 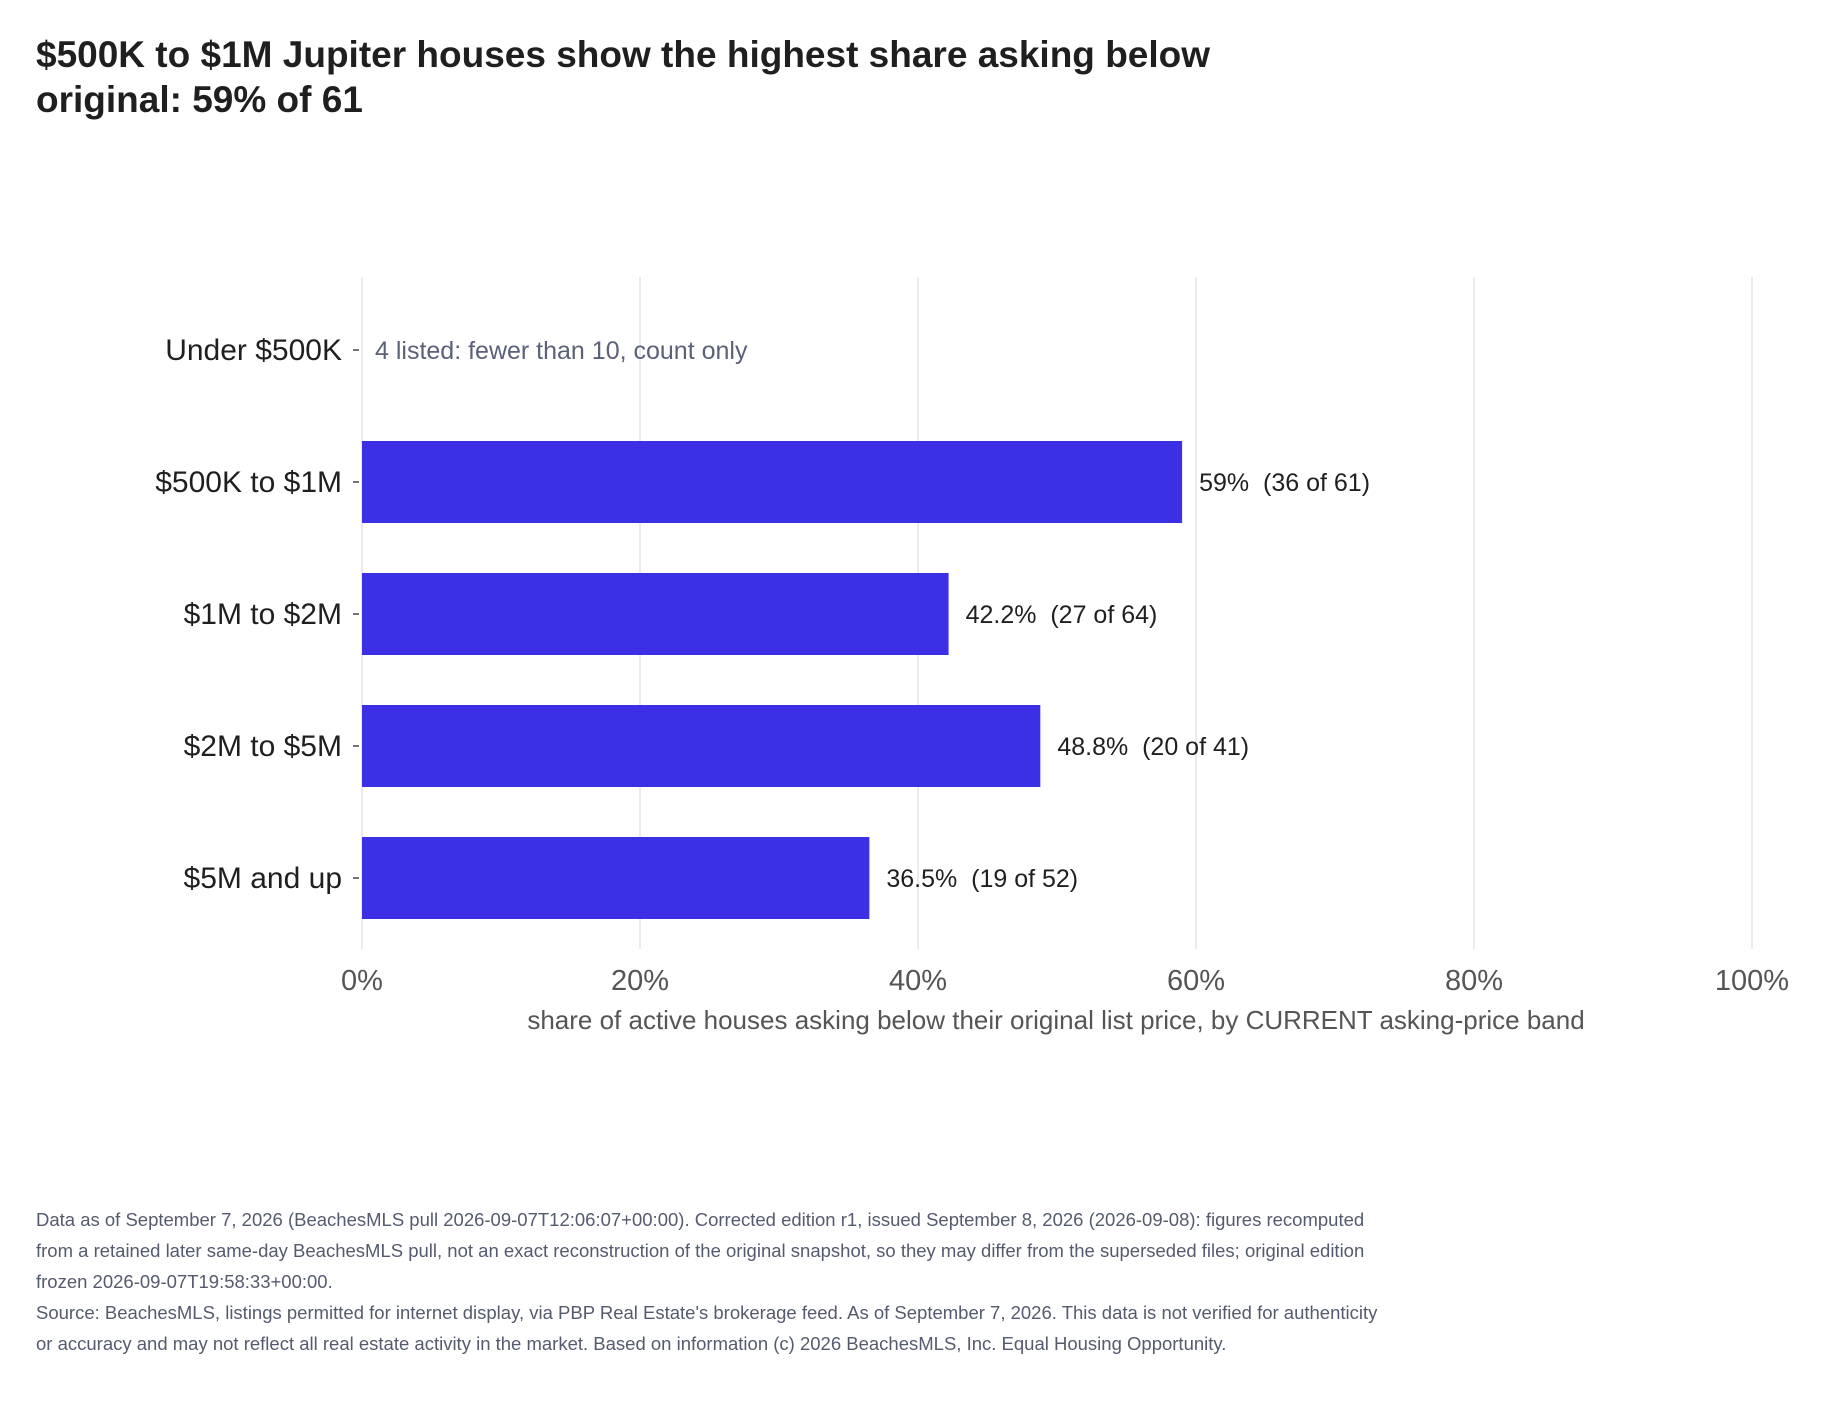 I want to click on category-label: $5M and up, so click(x=263, y=878).